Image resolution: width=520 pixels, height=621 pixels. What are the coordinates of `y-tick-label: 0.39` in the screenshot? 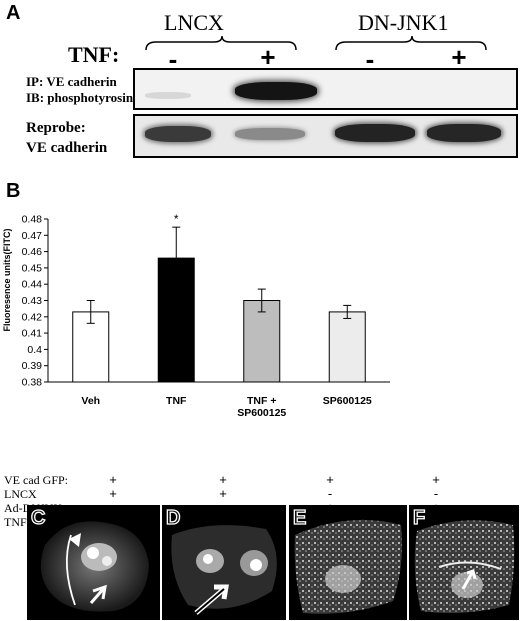 It's located at (32, 366).